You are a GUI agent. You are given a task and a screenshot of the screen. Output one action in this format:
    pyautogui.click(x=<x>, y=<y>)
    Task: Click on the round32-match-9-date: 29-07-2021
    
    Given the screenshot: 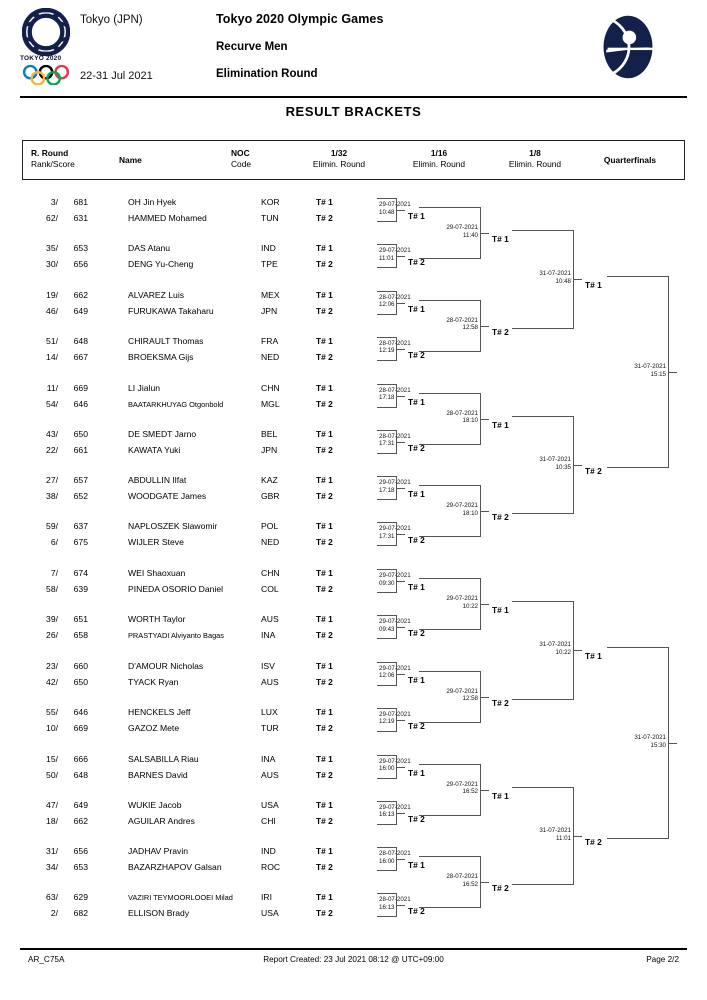 What is the action you would take?
    pyautogui.click(x=395, y=575)
    